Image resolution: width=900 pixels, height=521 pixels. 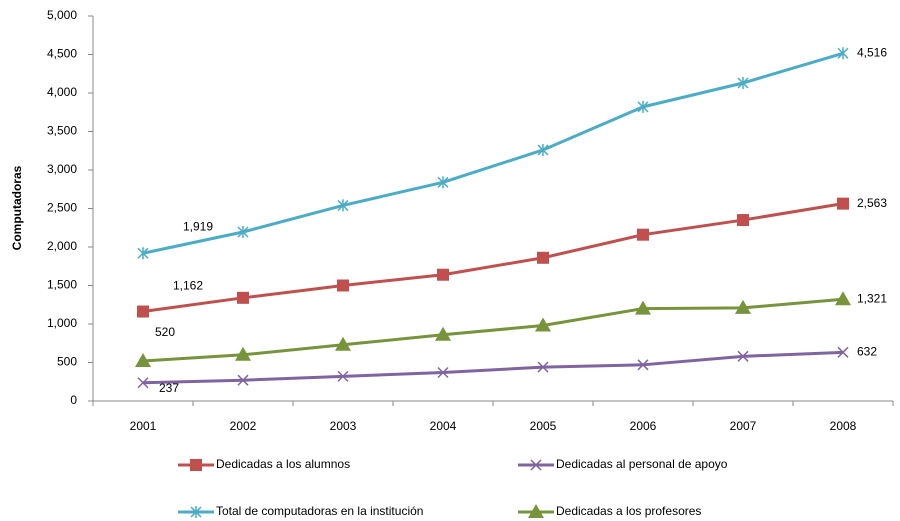 I want to click on legend-label: Dedicadas al personal de apoyo, so click(x=642, y=464).